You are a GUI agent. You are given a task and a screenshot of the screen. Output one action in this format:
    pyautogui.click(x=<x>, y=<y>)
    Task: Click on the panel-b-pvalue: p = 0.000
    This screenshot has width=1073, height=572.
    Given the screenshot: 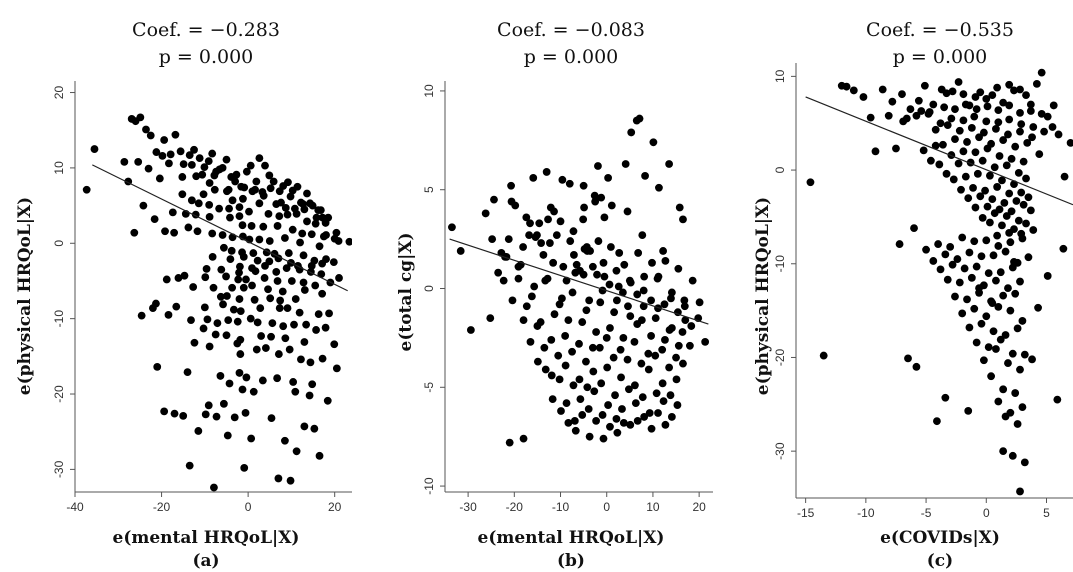 What is the action you would take?
    pyautogui.click(x=571, y=57)
    